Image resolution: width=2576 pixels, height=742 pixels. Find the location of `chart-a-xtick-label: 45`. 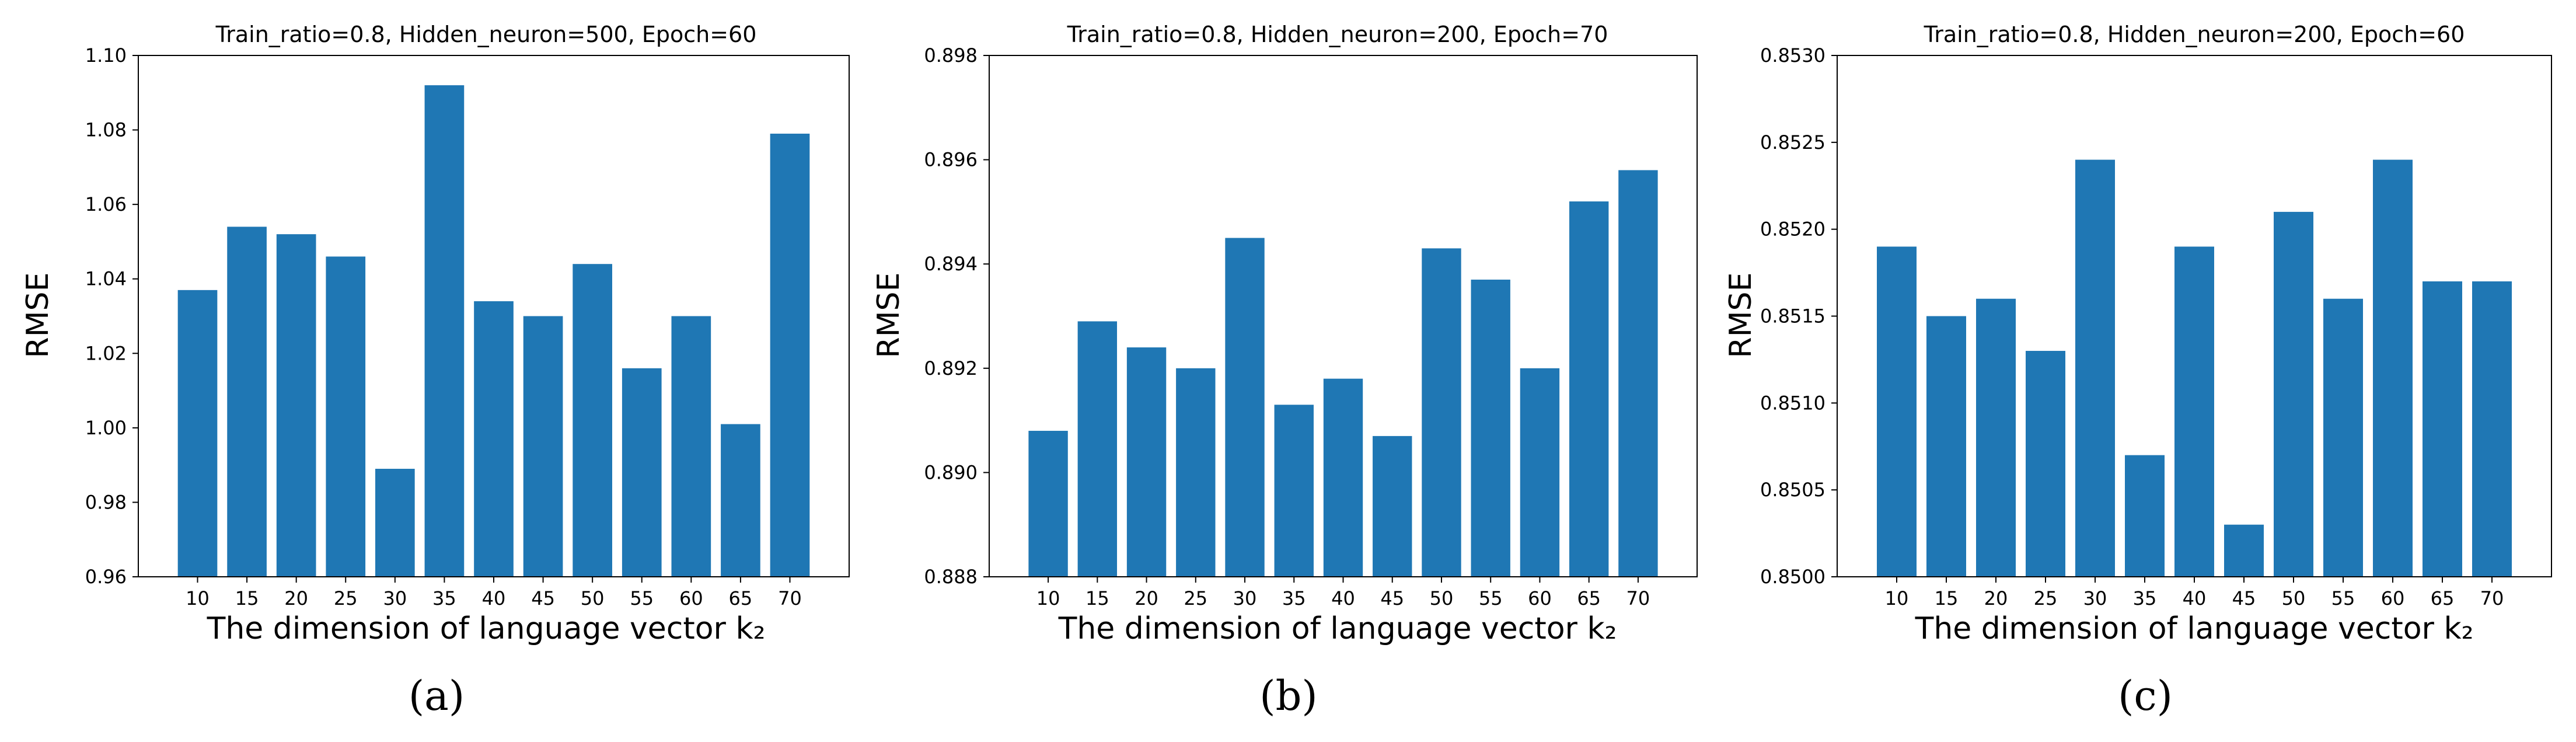

chart-a-xtick-label: 45 is located at coordinates (543, 598).